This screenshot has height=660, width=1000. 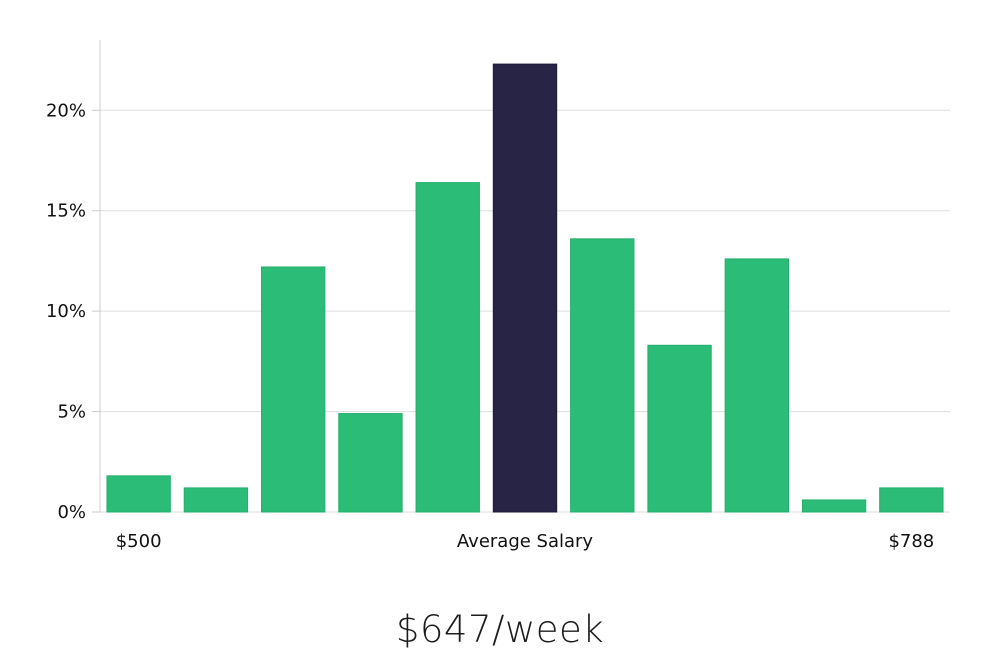 What do you see at coordinates (139, 541) in the screenshot?
I see `x-label-min: $500` at bounding box center [139, 541].